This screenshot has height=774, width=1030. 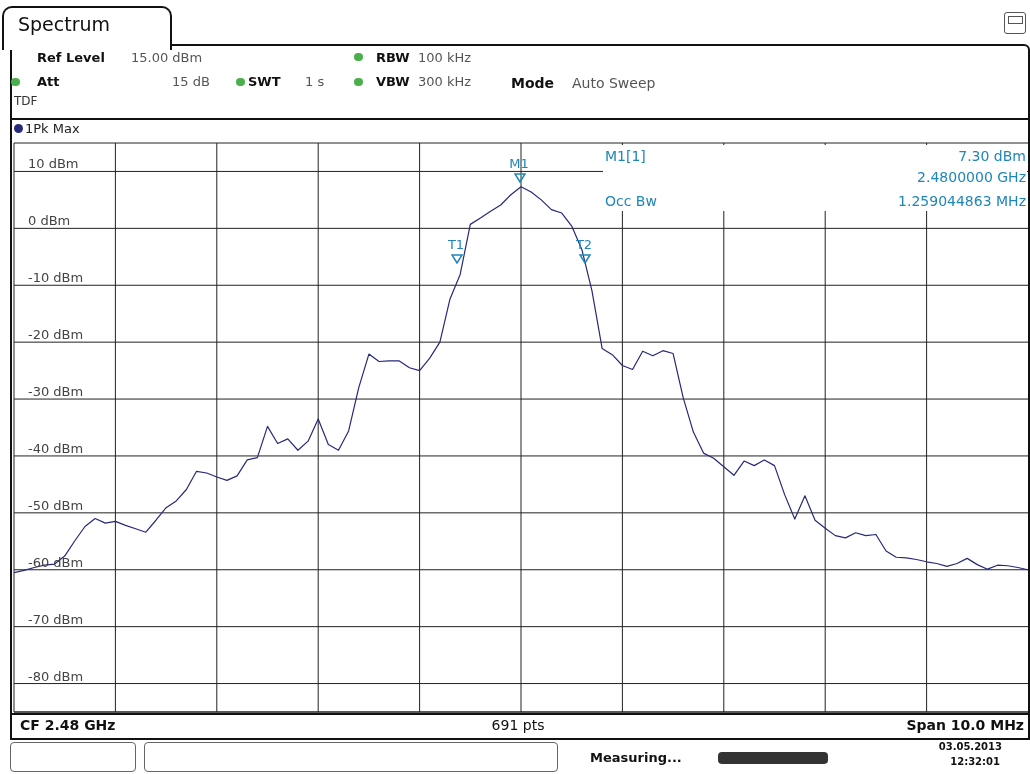 What do you see at coordinates (393, 57) in the screenshot?
I see `text: RBW` at bounding box center [393, 57].